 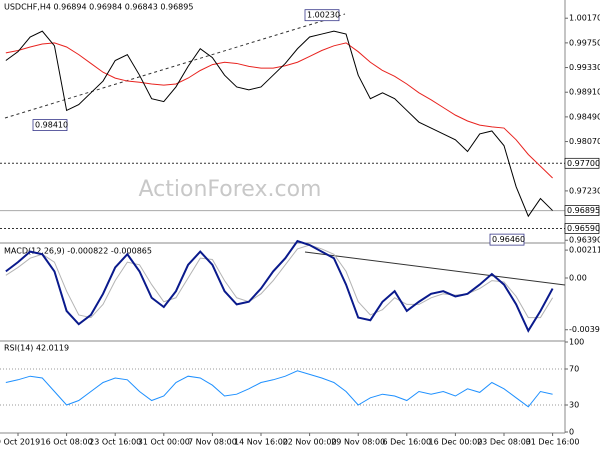 I want to click on x-tick-label: 7 Nov 08:00, so click(x=212, y=442).